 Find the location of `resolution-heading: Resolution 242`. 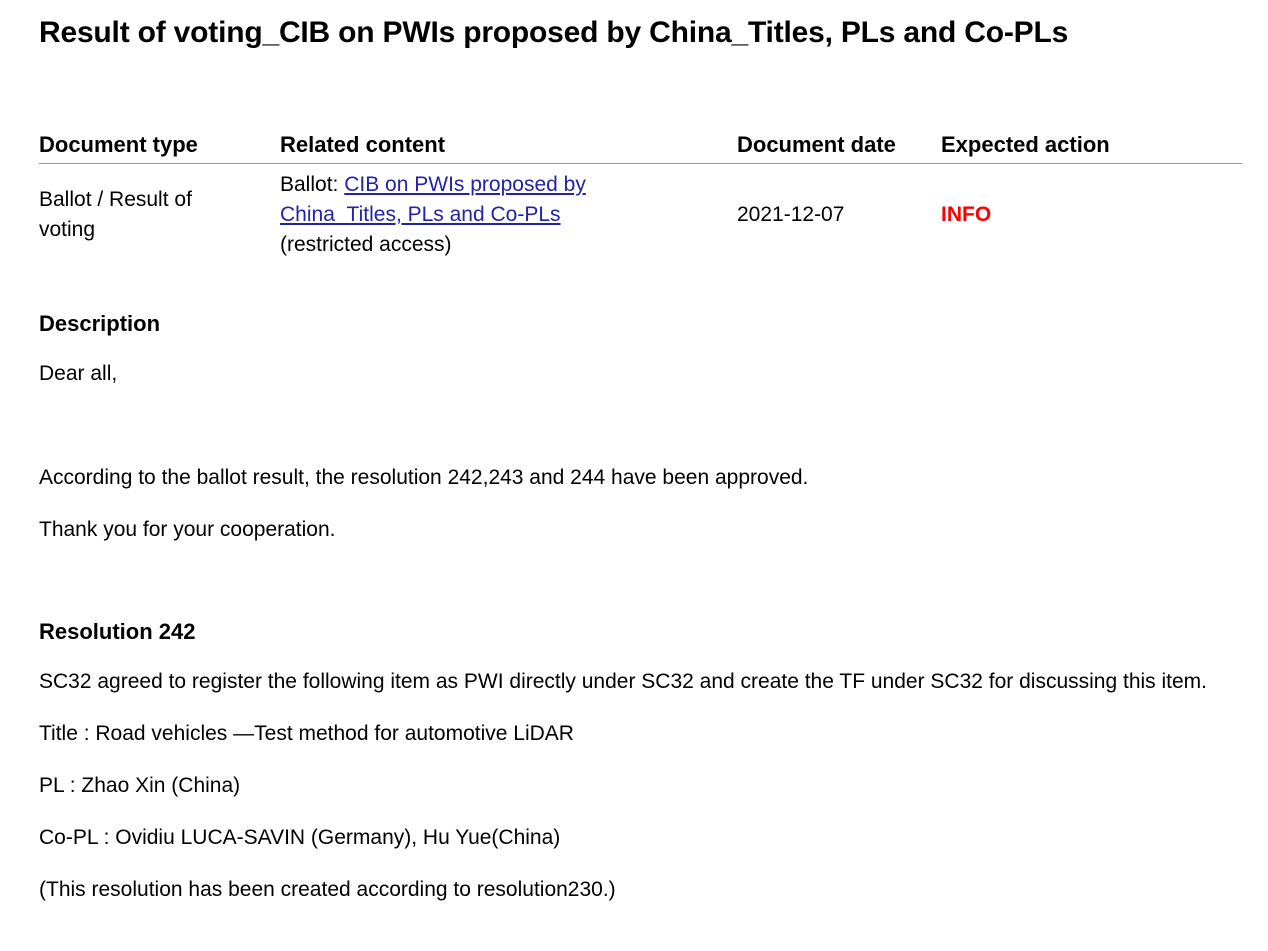

resolution-heading: Resolution 242 is located at coordinates (117, 631).